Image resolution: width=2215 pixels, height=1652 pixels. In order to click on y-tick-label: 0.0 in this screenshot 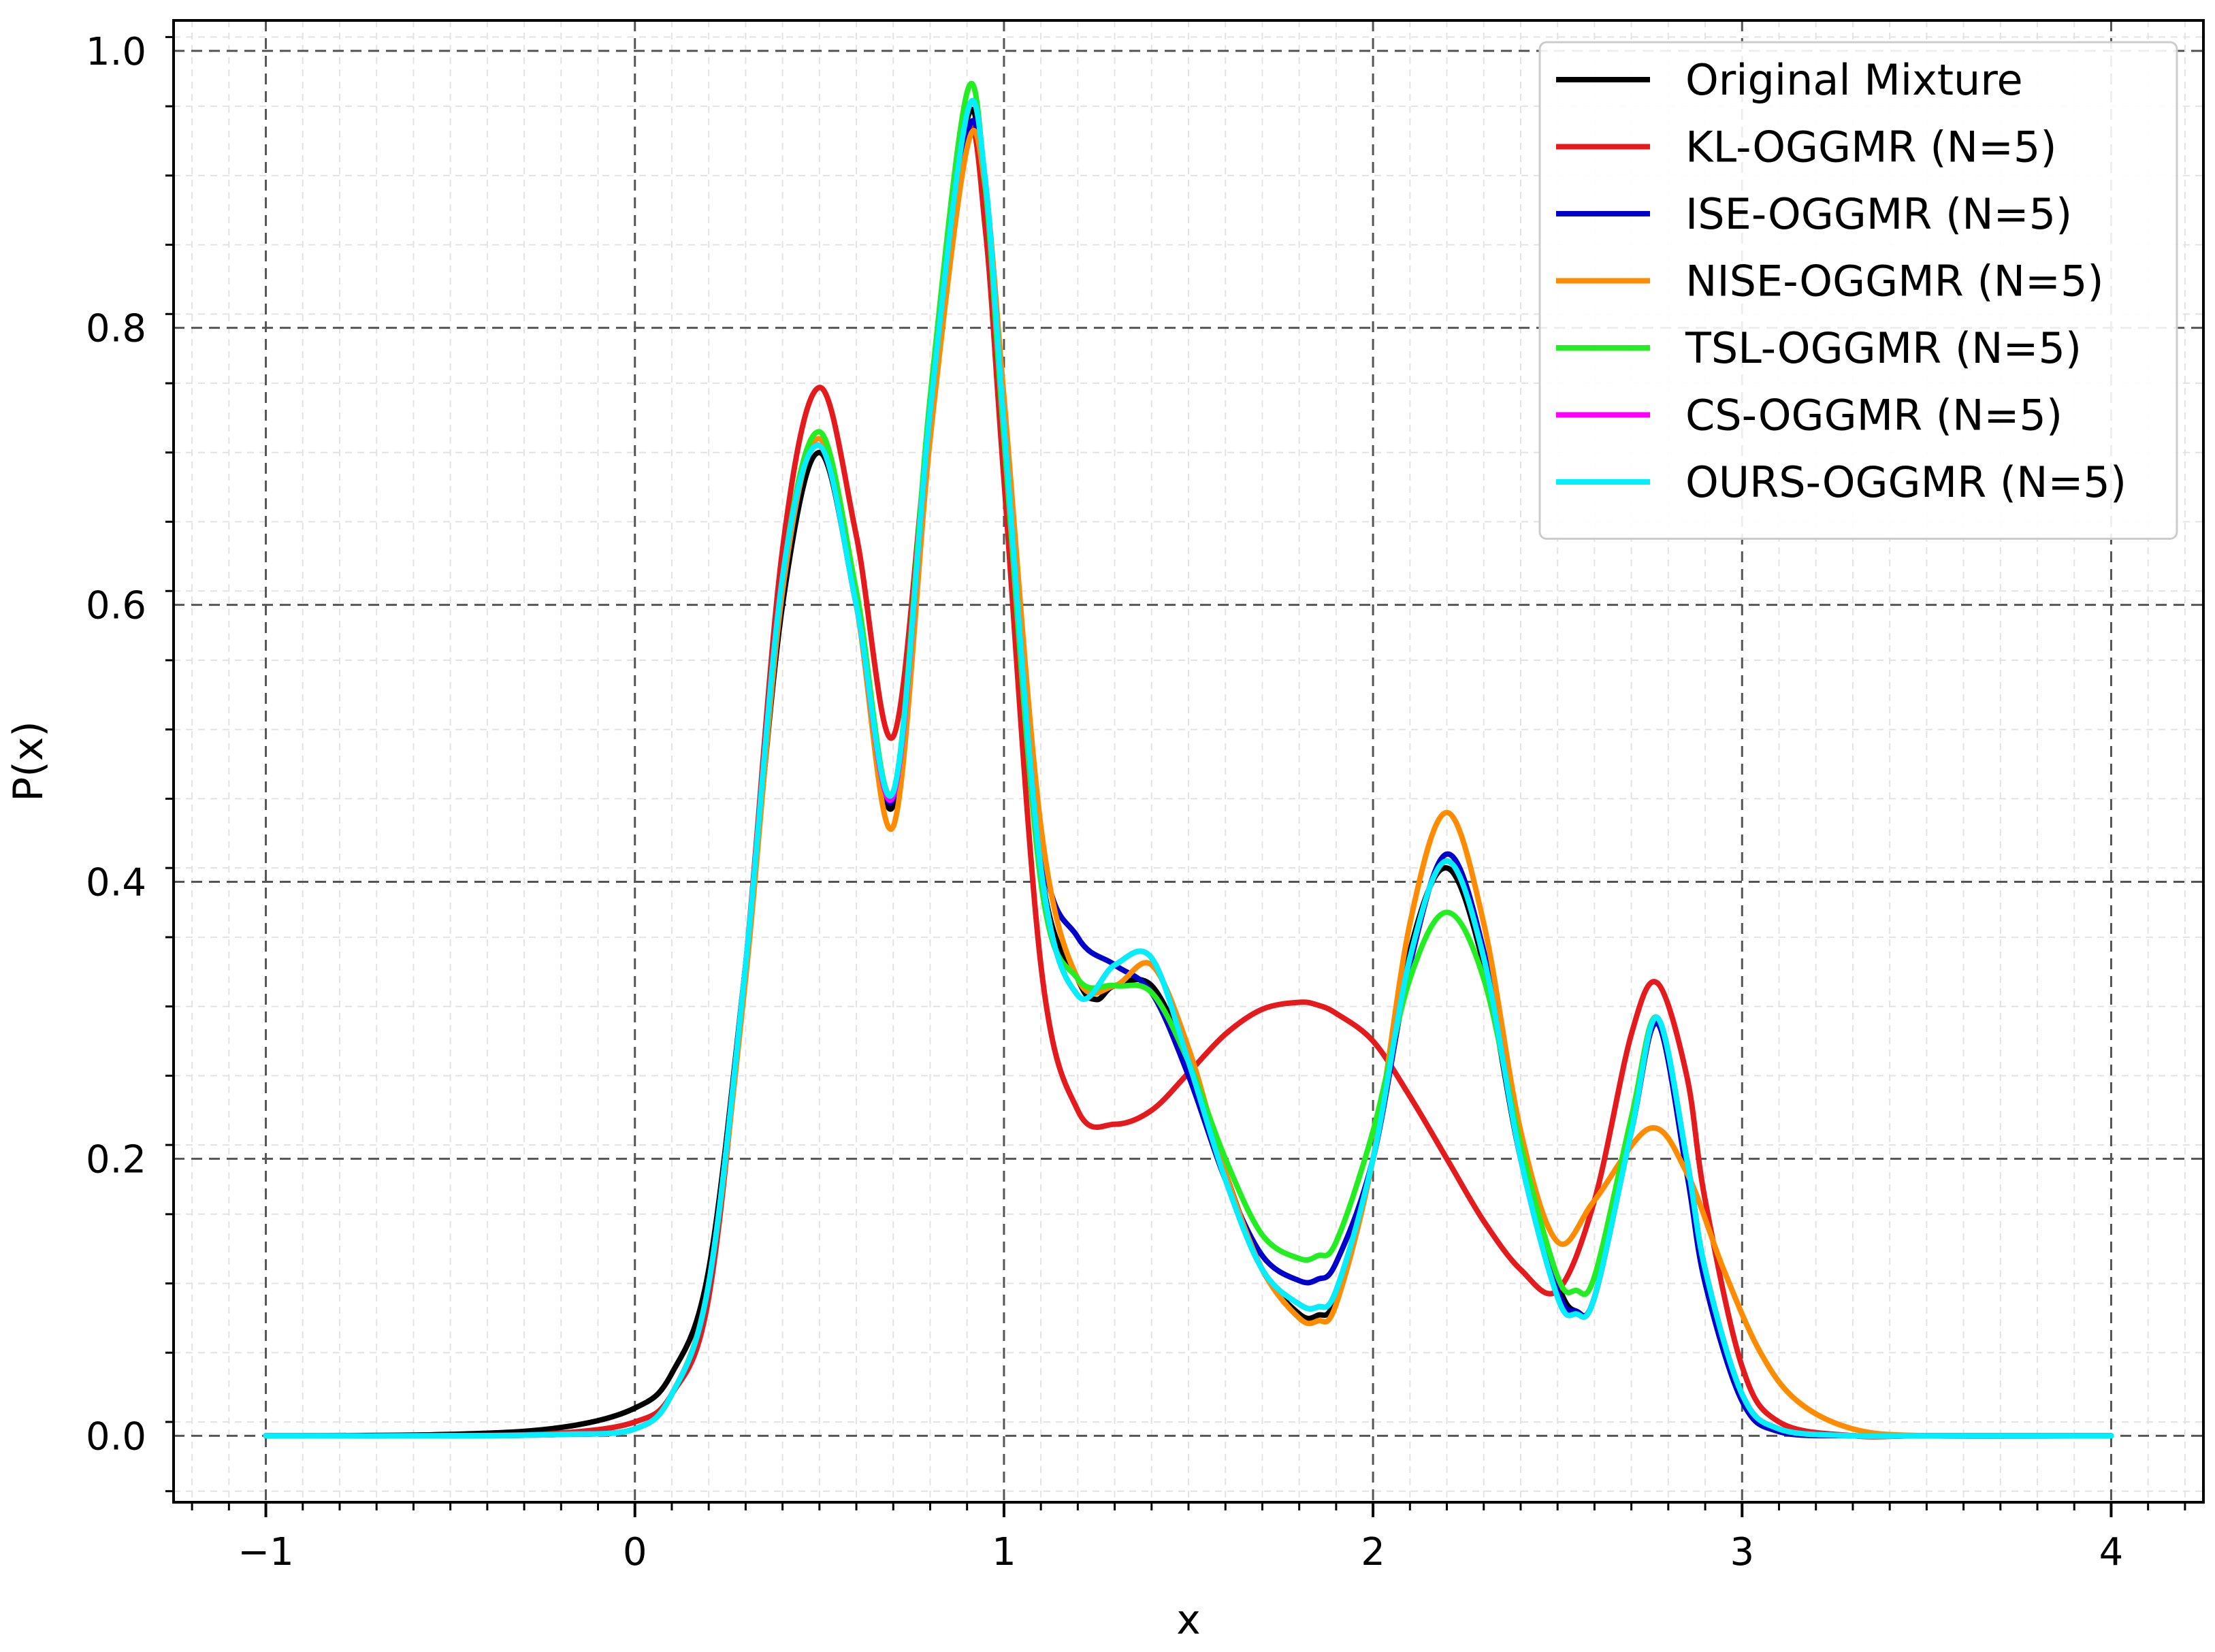, I will do `click(116, 1436)`.